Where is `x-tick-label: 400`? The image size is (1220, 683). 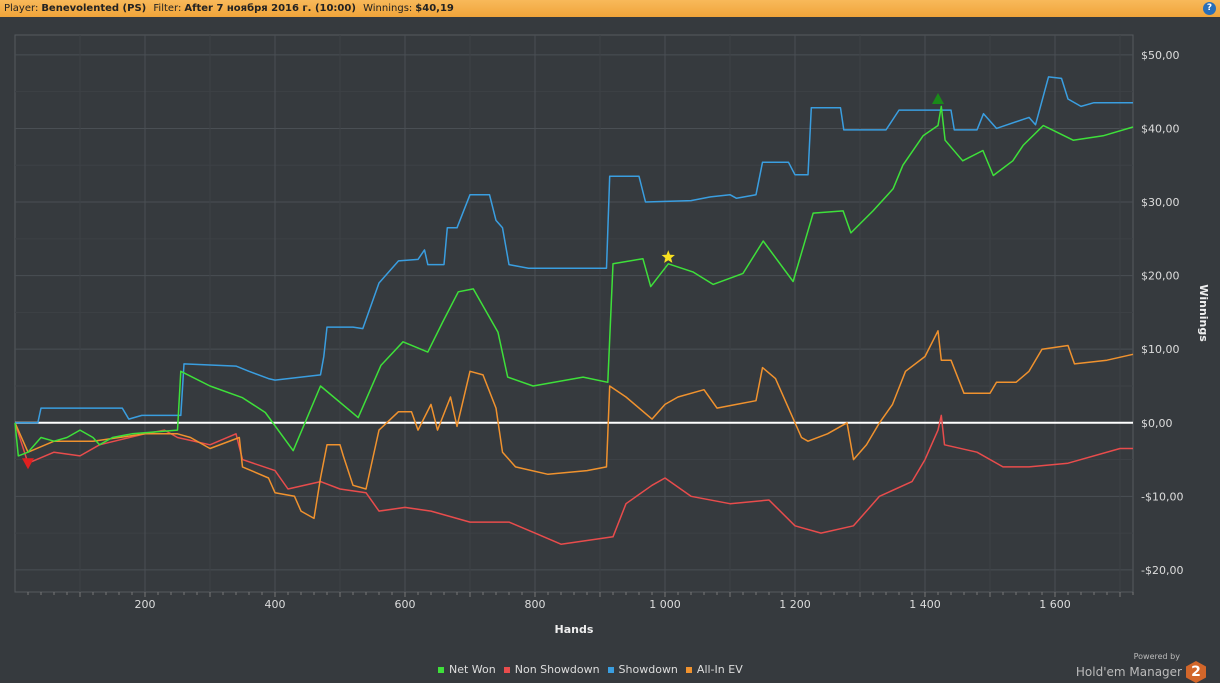
x-tick-label: 400 is located at coordinates (275, 604).